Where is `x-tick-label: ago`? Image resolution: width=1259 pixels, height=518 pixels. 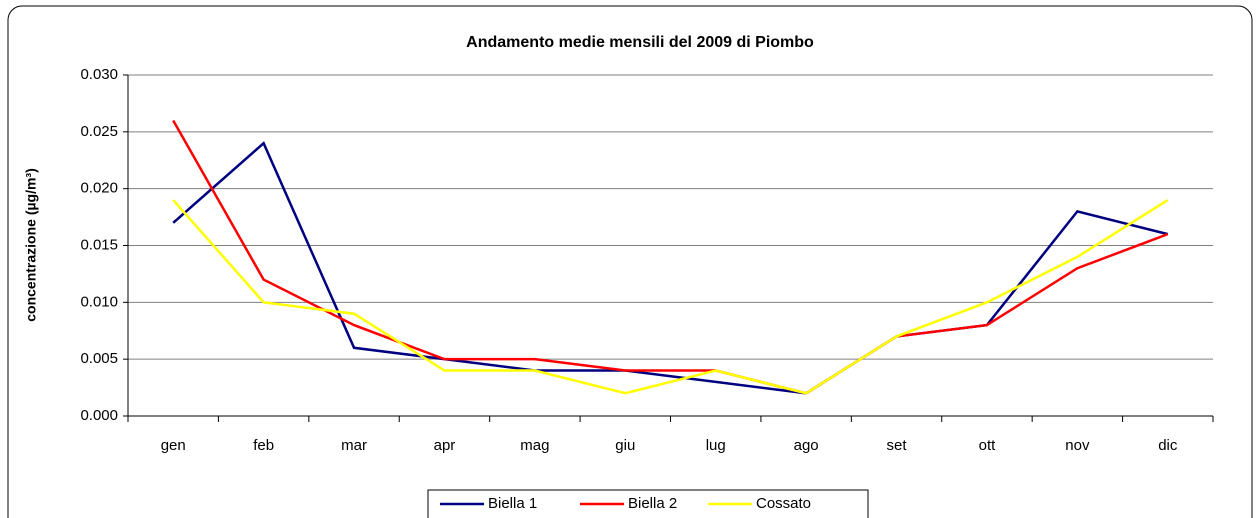
x-tick-label: ago is located at coordinates (806, 445).